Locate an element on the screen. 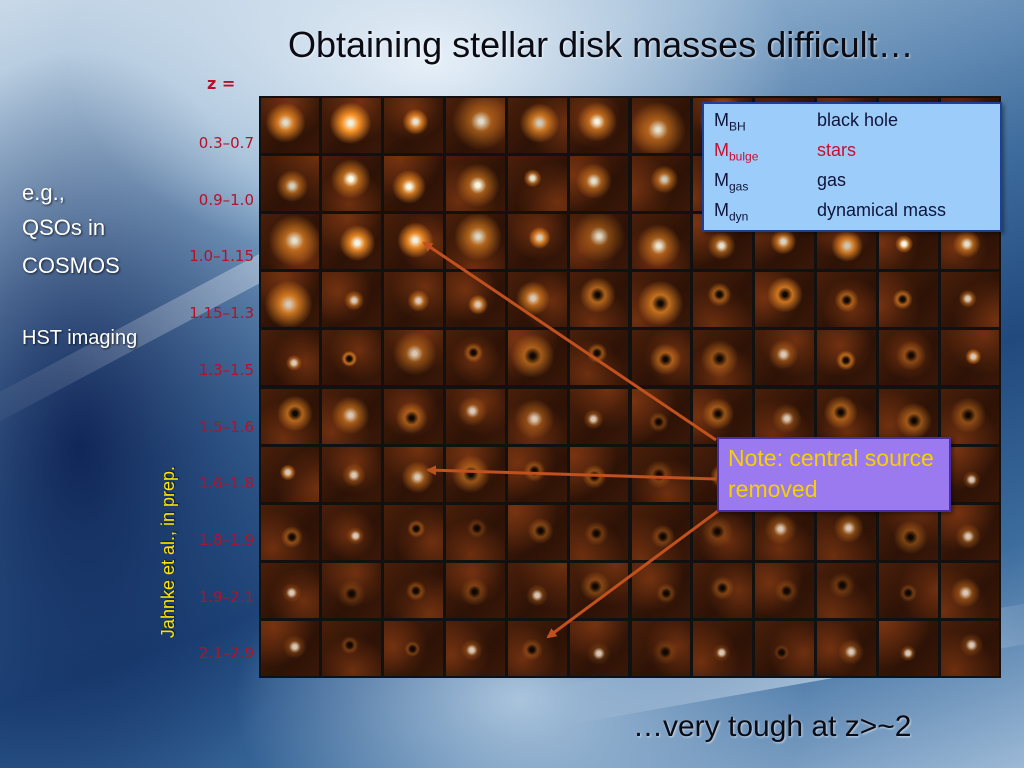 The image size is (1024, 768). credit-text: Jahnke et al., in prep. is located at coordinates (168, 552).